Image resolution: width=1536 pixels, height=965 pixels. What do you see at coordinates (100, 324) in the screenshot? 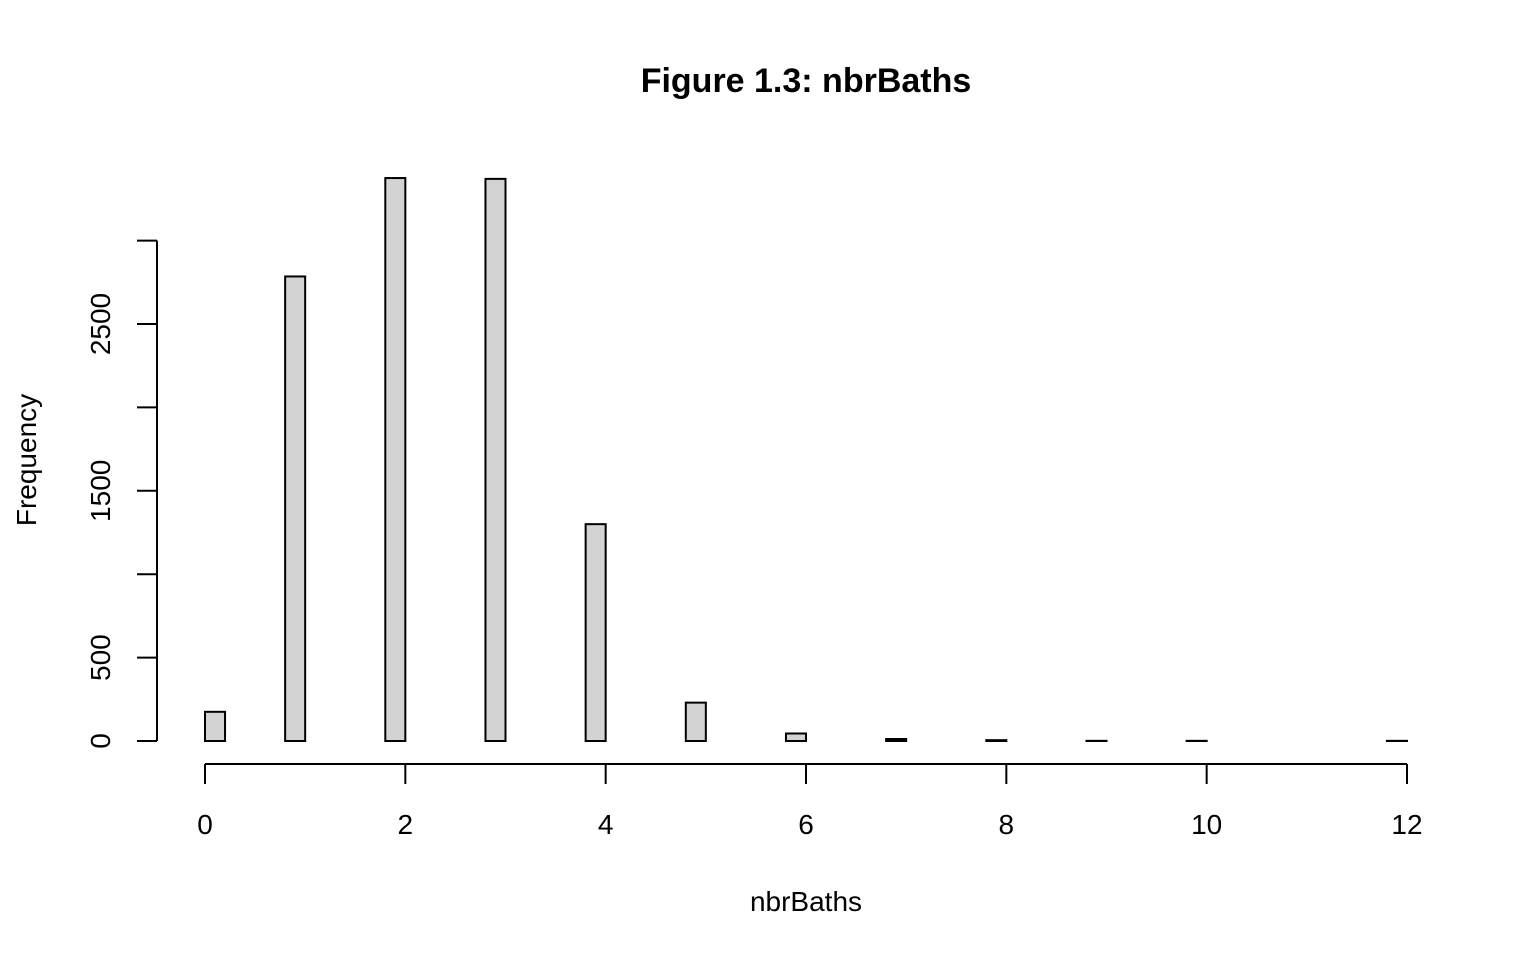
I see `y-tick-label: 2500` at bounding box center [100, 324].